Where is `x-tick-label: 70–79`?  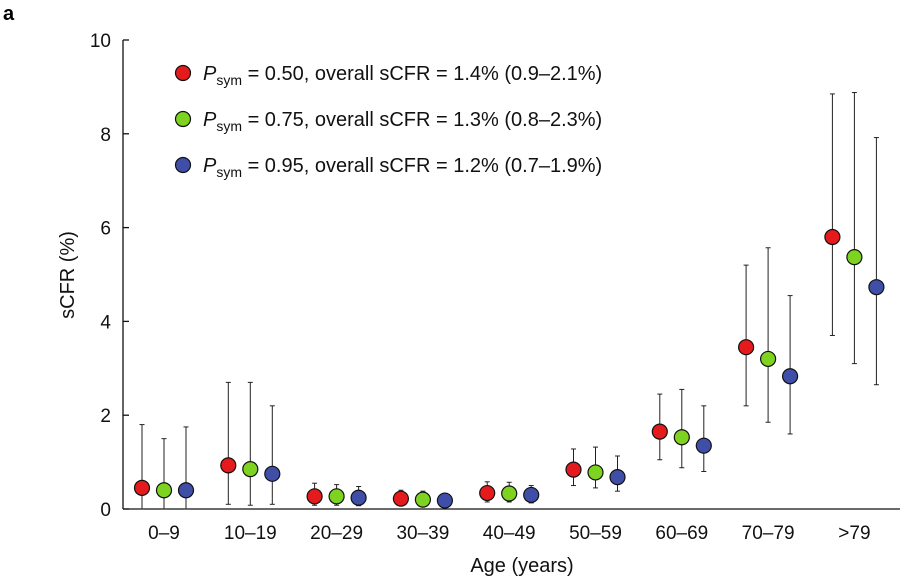 x-tick-label: 70–79 is located at coordinates (768, 533).